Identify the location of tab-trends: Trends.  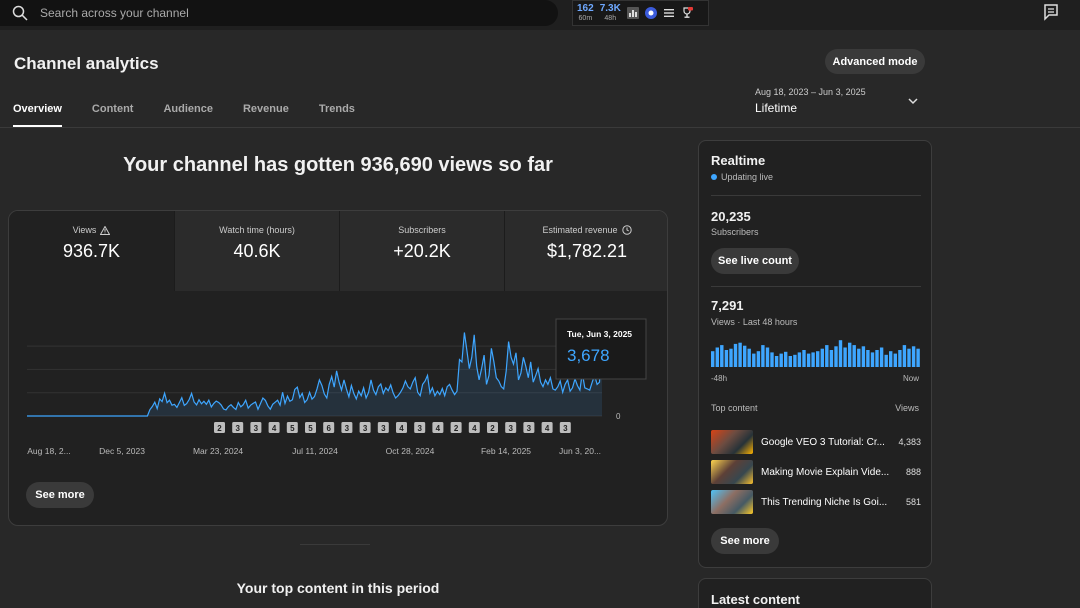
(336, 109).